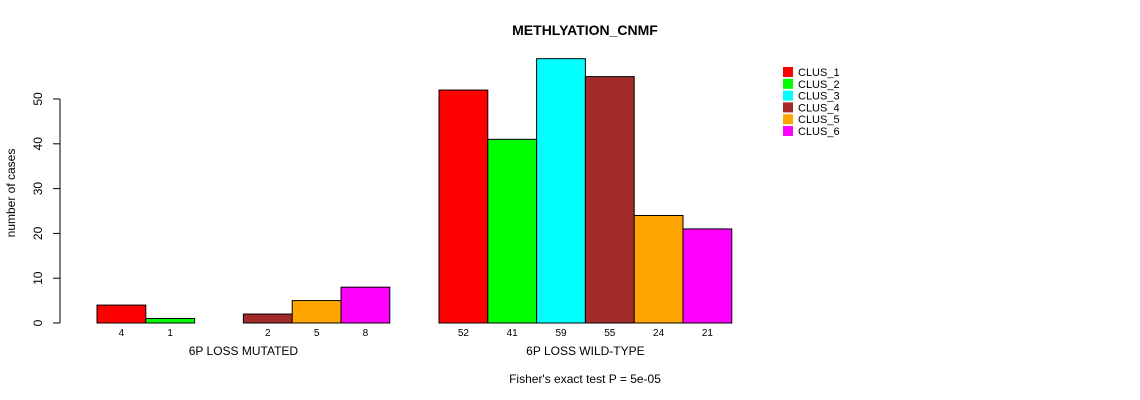  What do you see at coordinates (11, 193) in the screenshot?
I see `y-axis-label: number of cases` at bounding box center [11, 193].